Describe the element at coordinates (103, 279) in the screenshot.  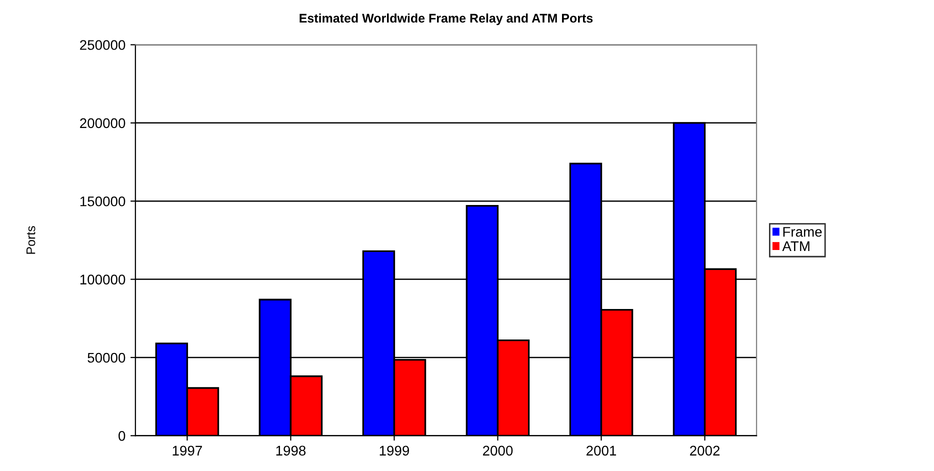
I see `y-tick-label: 100000` at that location.